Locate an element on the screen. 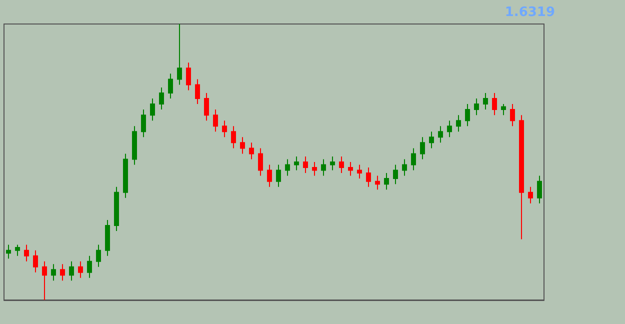 This screenshot has width=625, height=324. text: 1.6319 is located at coordinates (530, 12).